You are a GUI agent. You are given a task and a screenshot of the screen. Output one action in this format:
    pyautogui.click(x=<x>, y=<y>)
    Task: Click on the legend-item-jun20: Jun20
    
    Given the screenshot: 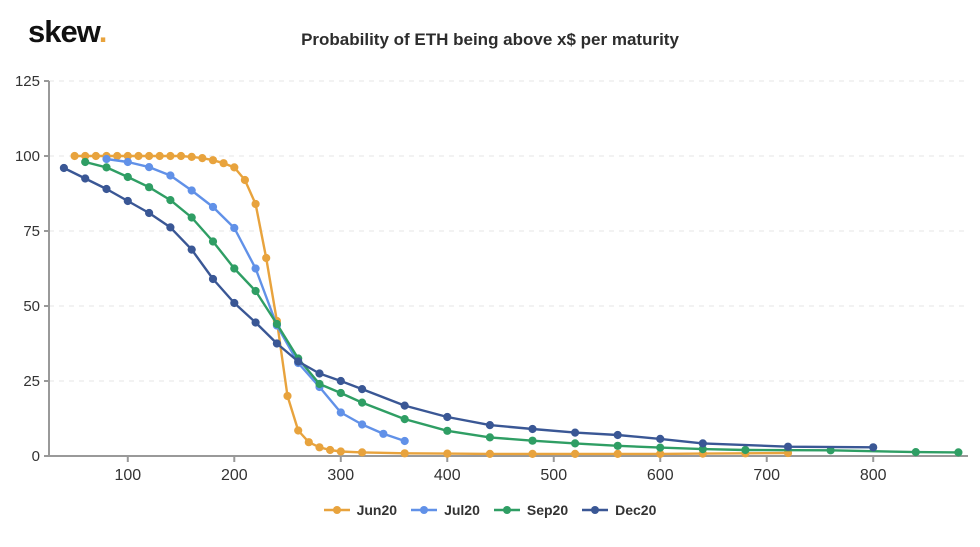 What is the action you would take?
    pyautogui.click(x=360, y=510)
    